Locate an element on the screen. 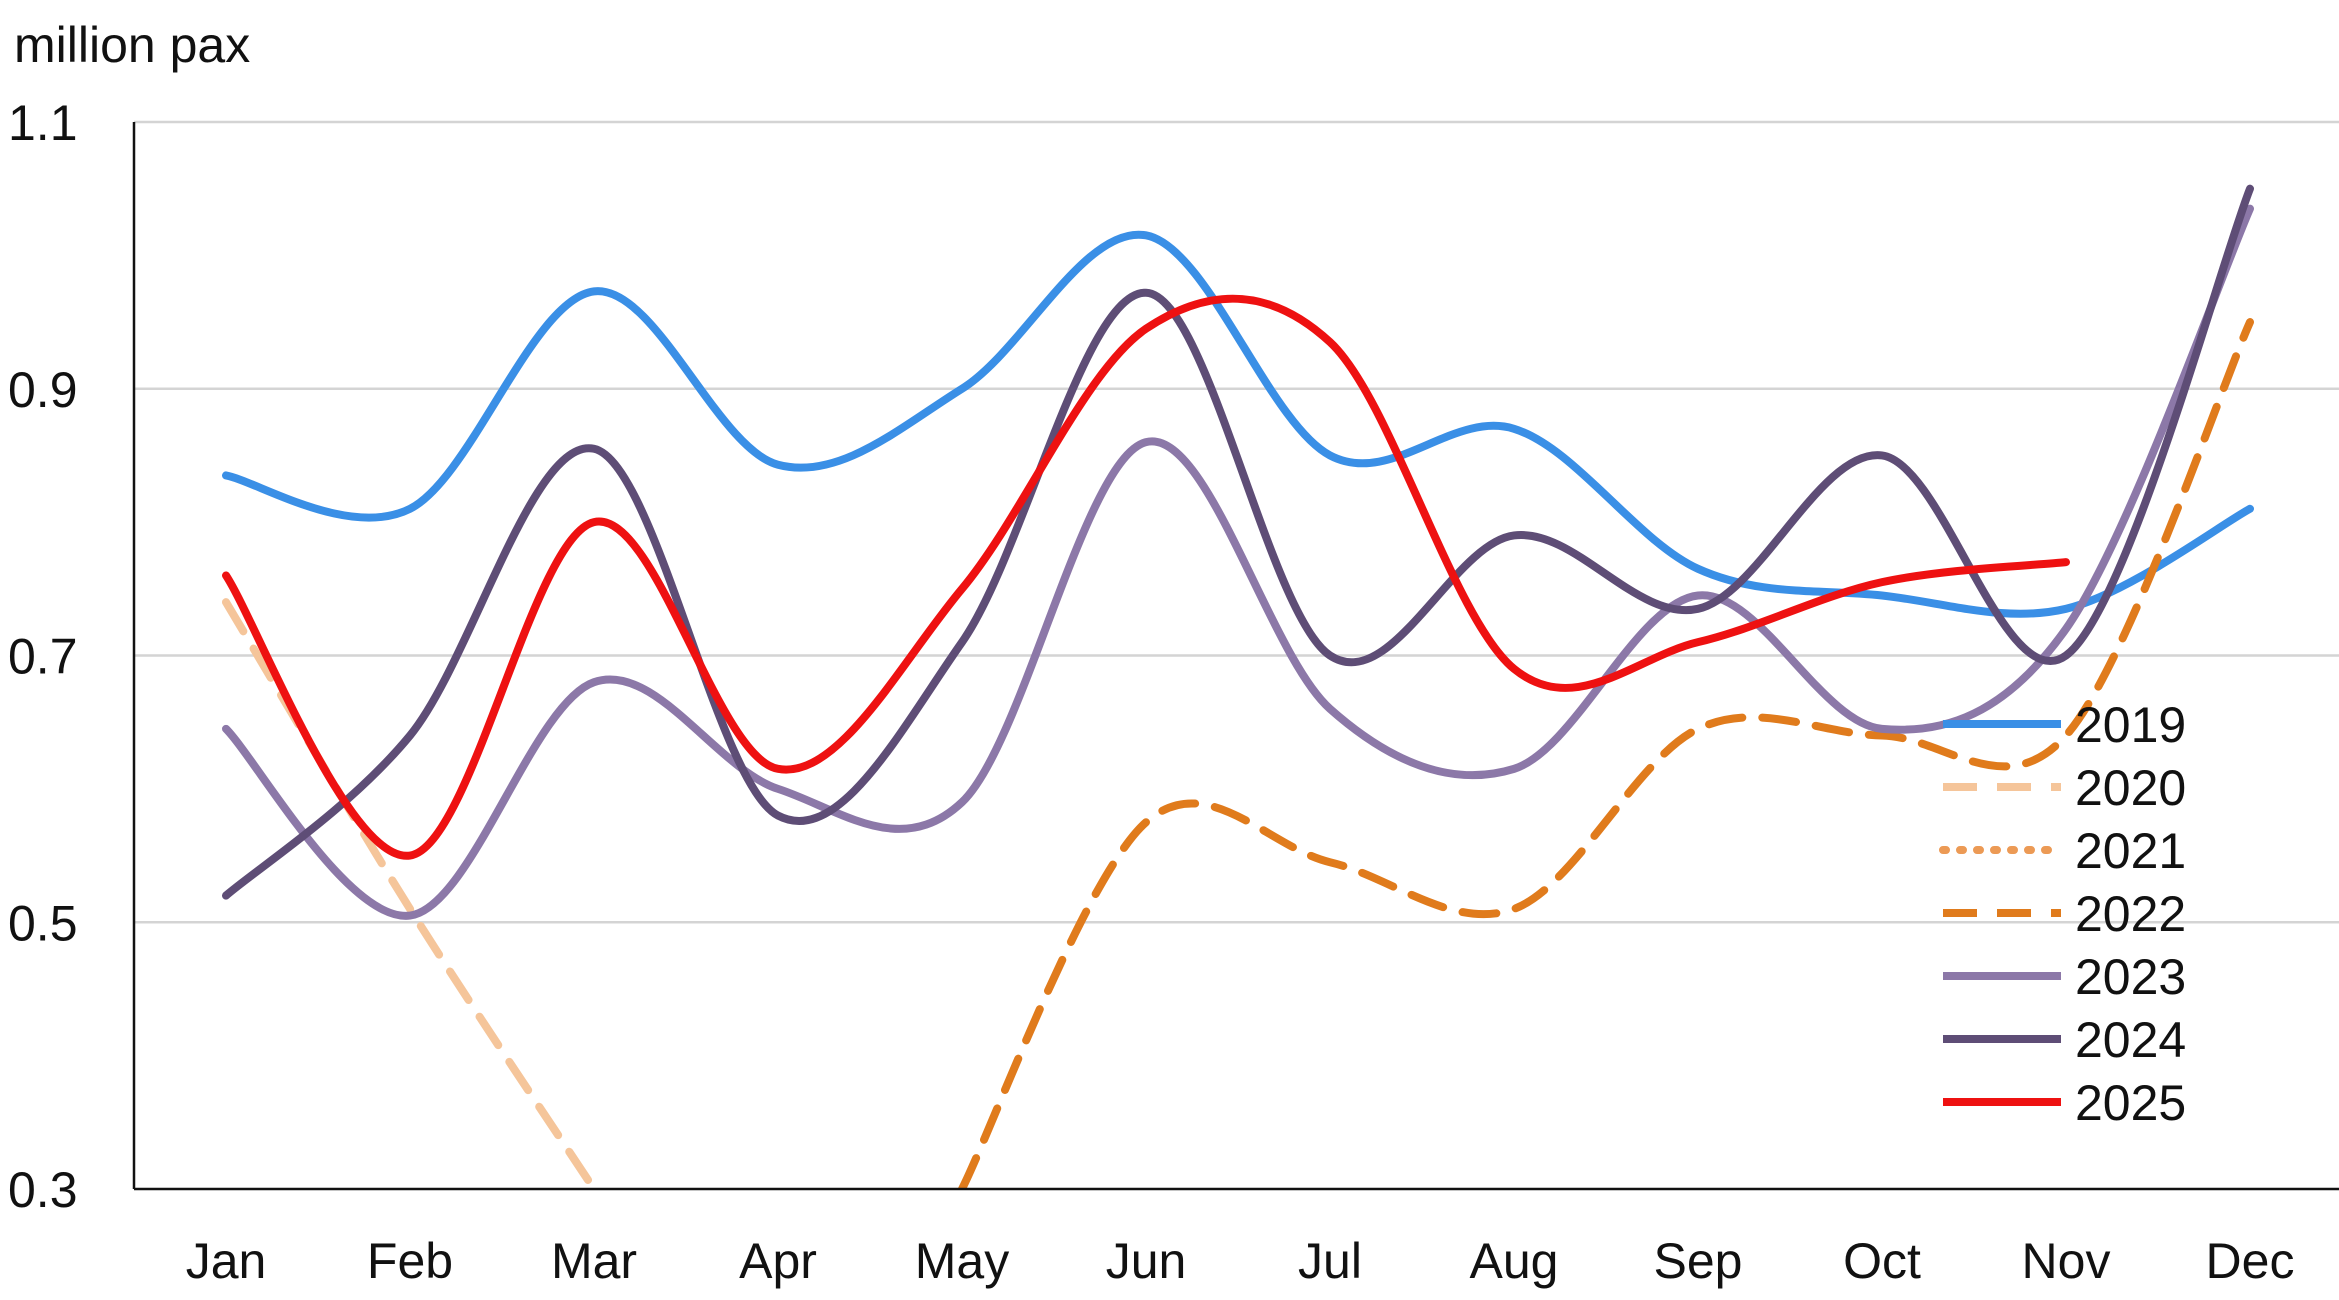 This screenshot has height=1300, width=2339. x-tick-label-oct: Oct is located at coordinates (1882, 1261).